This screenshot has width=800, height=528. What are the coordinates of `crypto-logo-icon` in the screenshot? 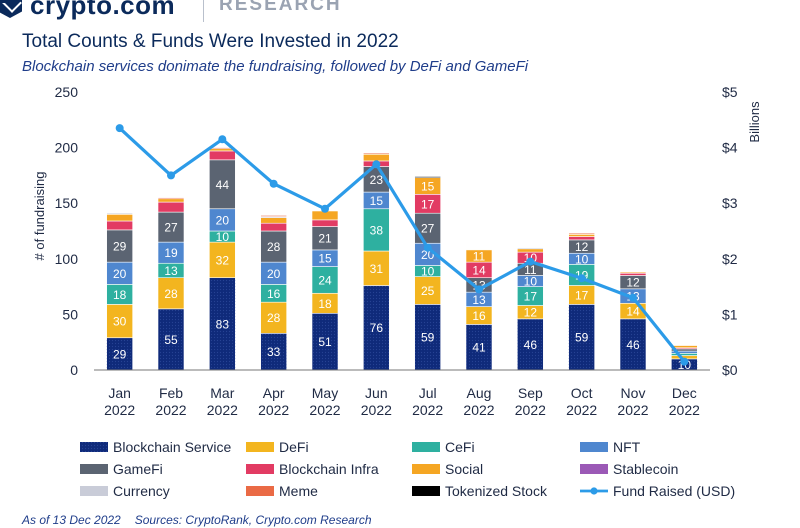 It's located at (11, 9).